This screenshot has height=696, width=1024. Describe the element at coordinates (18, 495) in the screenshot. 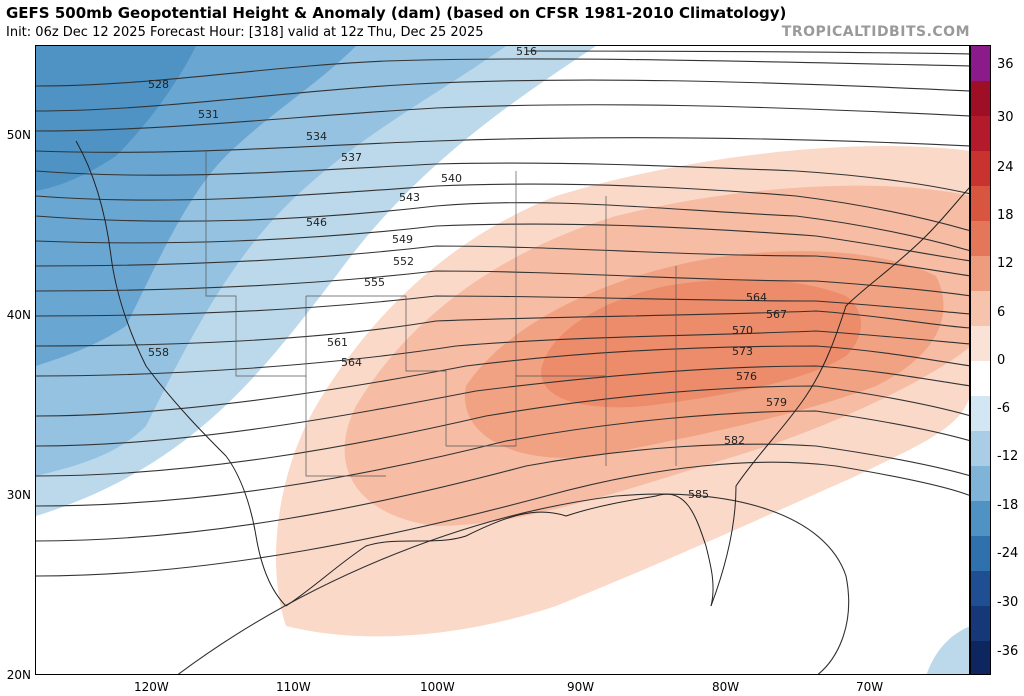

I see `latitude-label: 30N` at that location.